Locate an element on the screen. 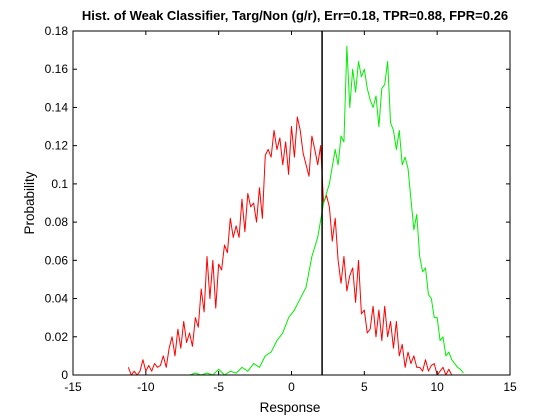  x-tick-label: -10 is located at coordinates (146, 387).